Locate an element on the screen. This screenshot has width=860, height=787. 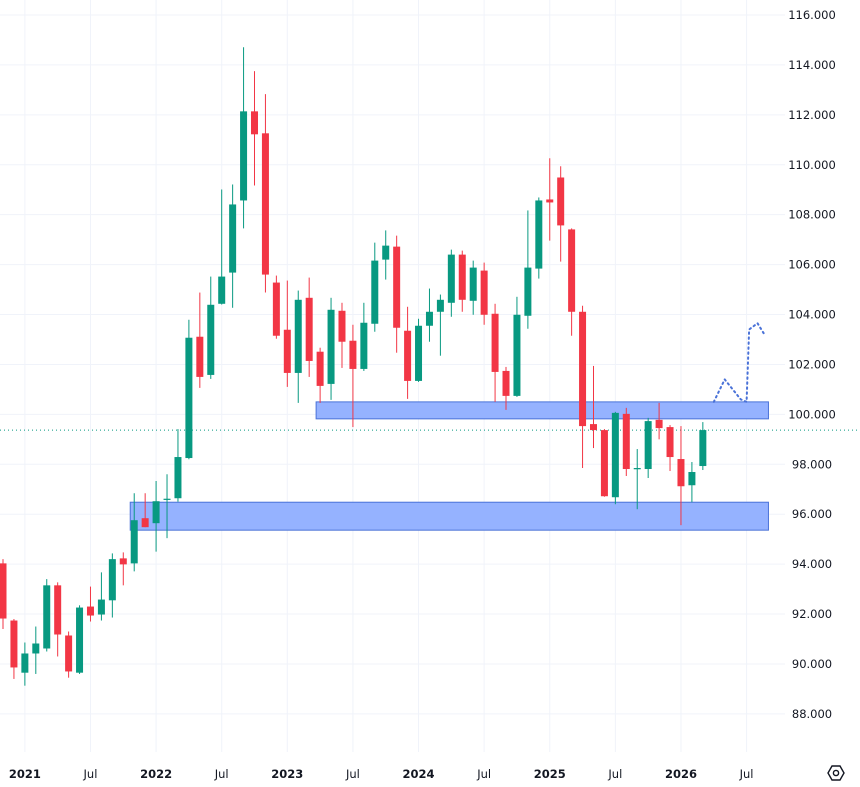
projection-path is located at coordinates (739, 362).